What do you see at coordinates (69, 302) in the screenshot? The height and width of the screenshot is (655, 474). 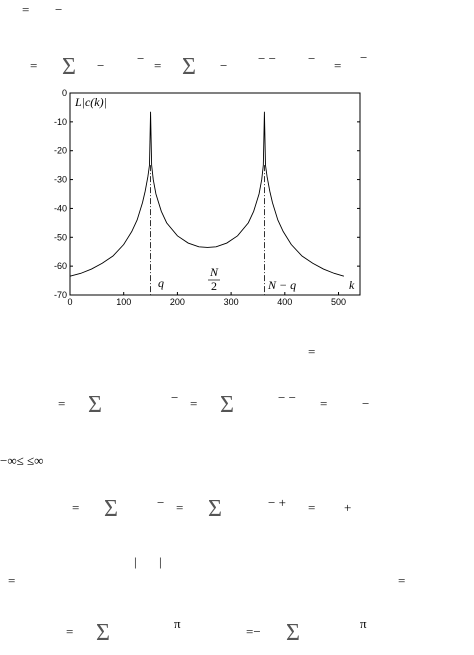 I see `x-tick-label: 0` at bounding box center [69, 302].